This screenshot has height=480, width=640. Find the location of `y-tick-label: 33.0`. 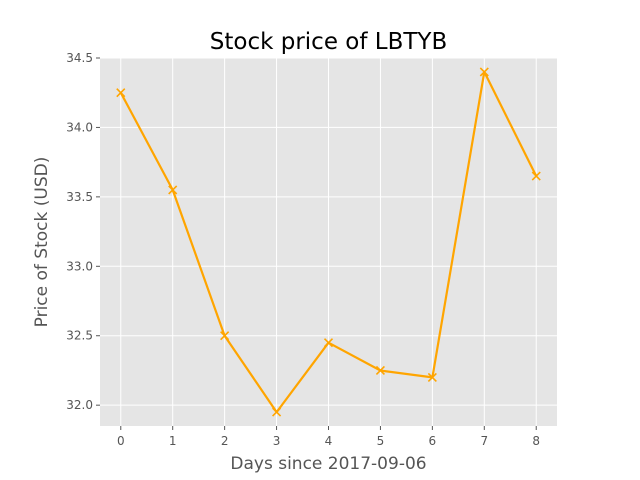

y-tick-label: 33.0 is located at coordinates (79, 266).